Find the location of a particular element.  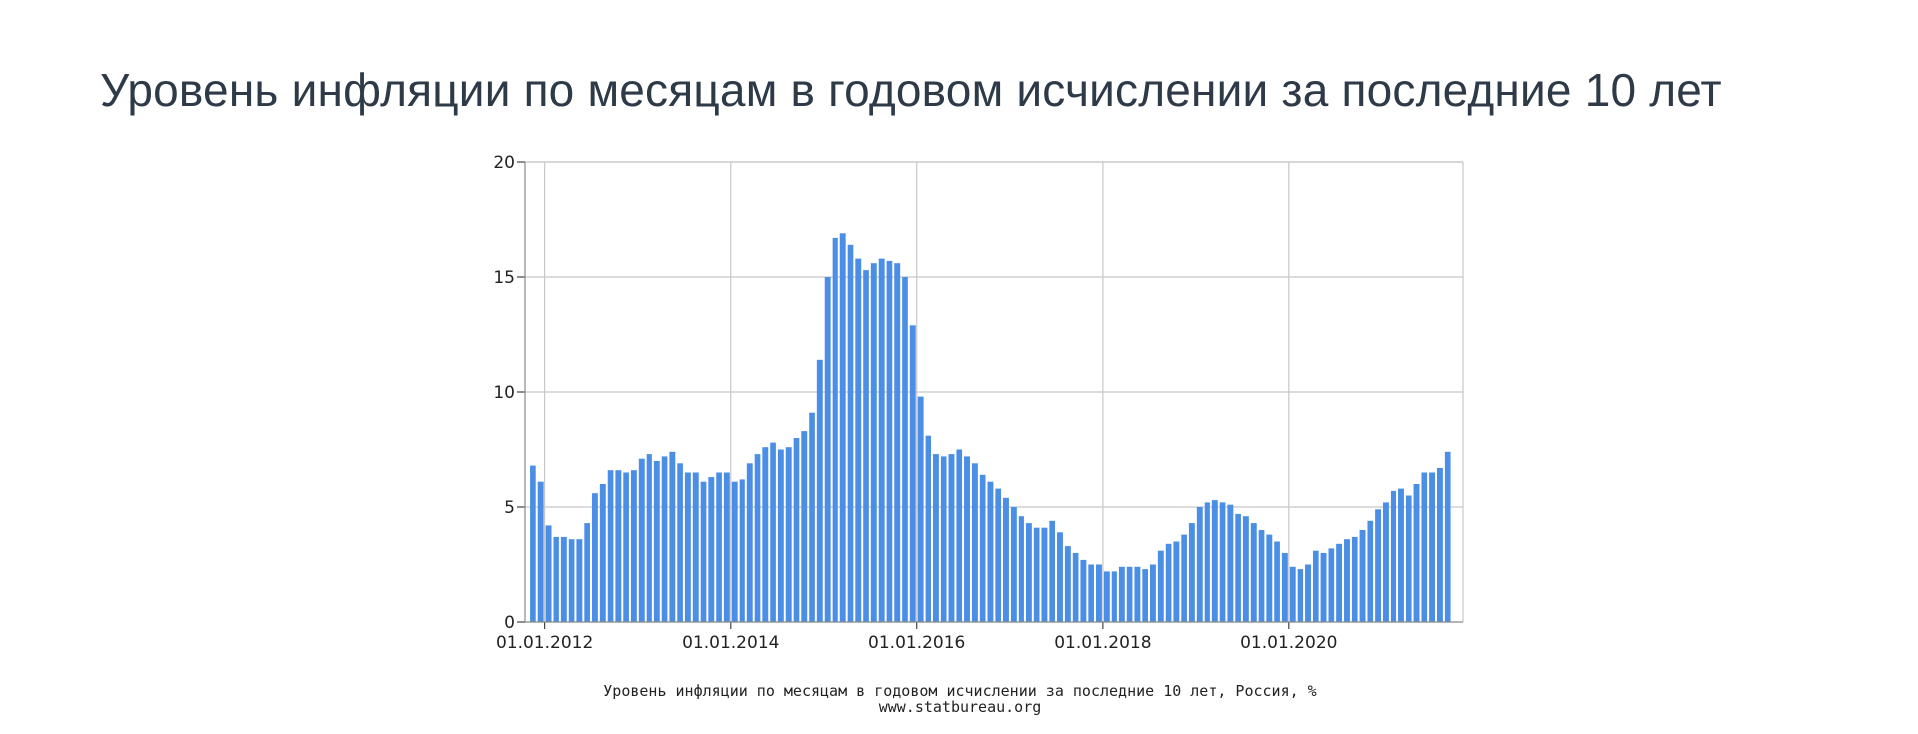

x-tick-label: 01.01.2016 is located at coordinates (916, 643).